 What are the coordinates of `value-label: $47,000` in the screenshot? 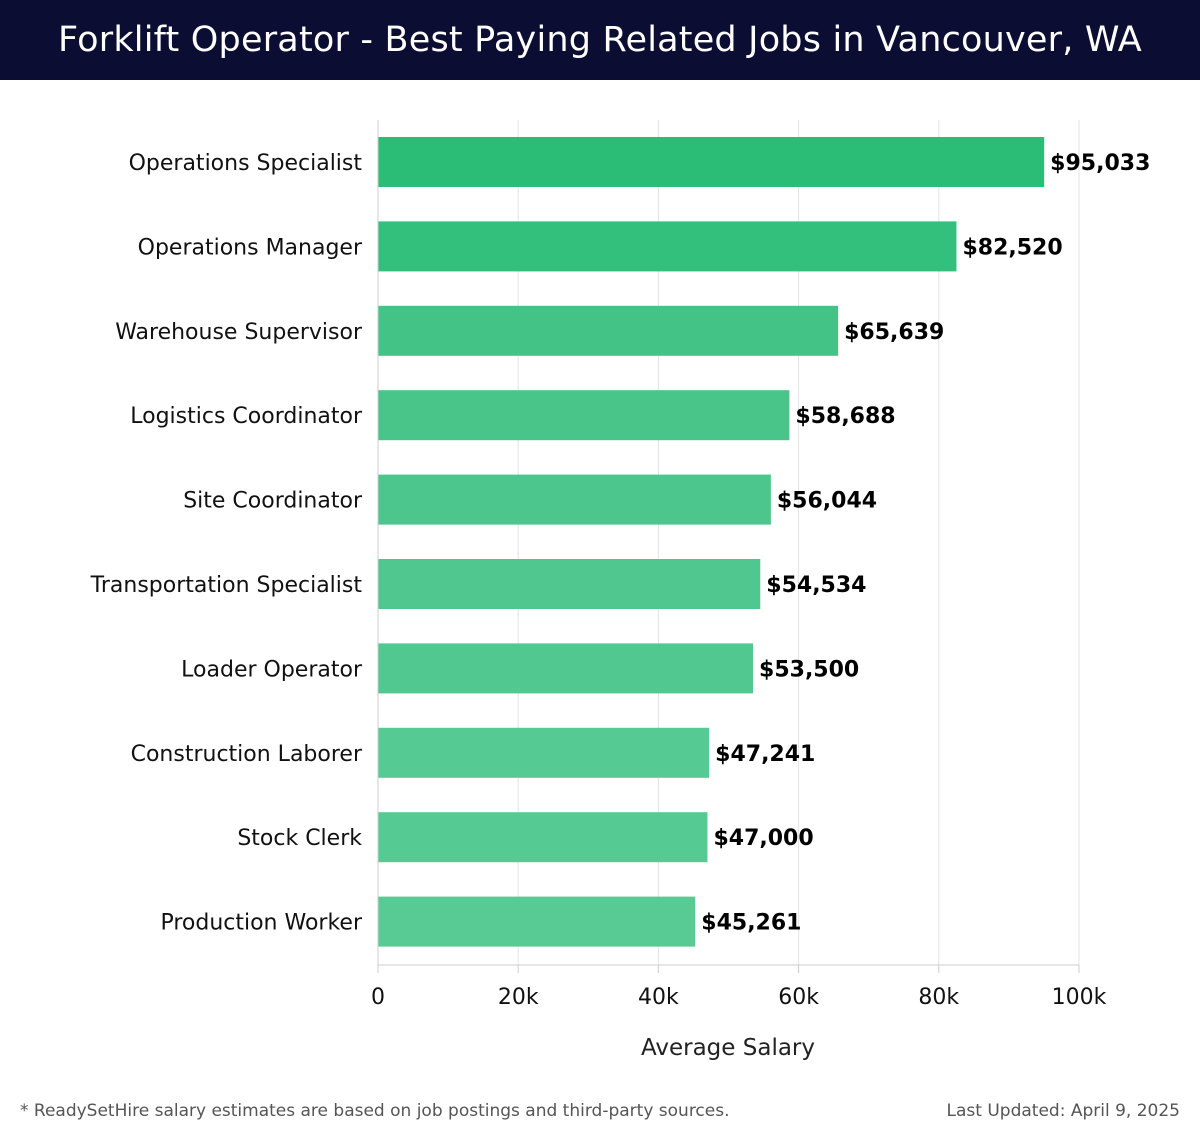 It's located at (763, 838).